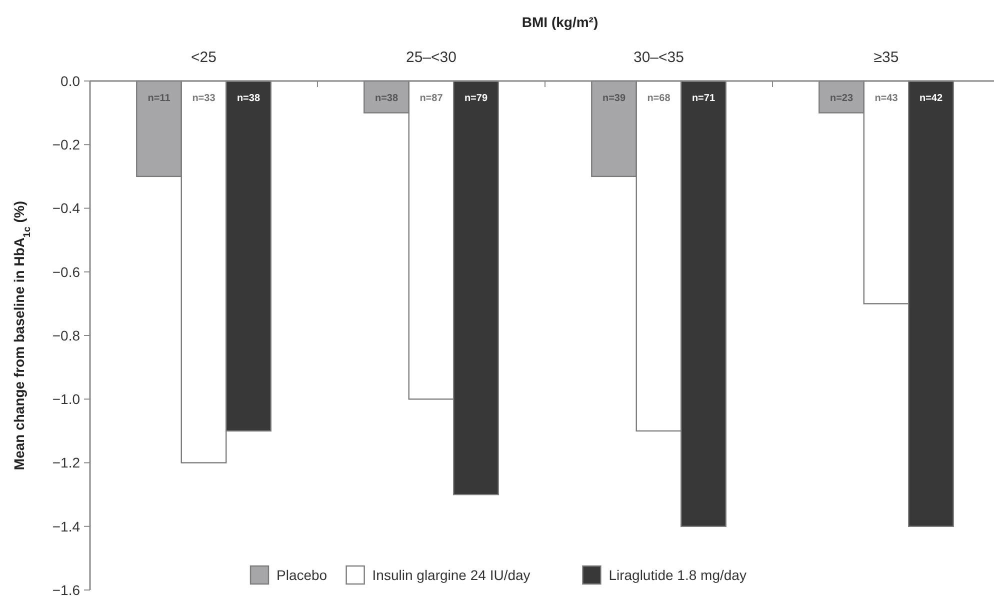 The image size is (994, 601). I want to click on y-tick-label: −1.4, so click(66, 526).